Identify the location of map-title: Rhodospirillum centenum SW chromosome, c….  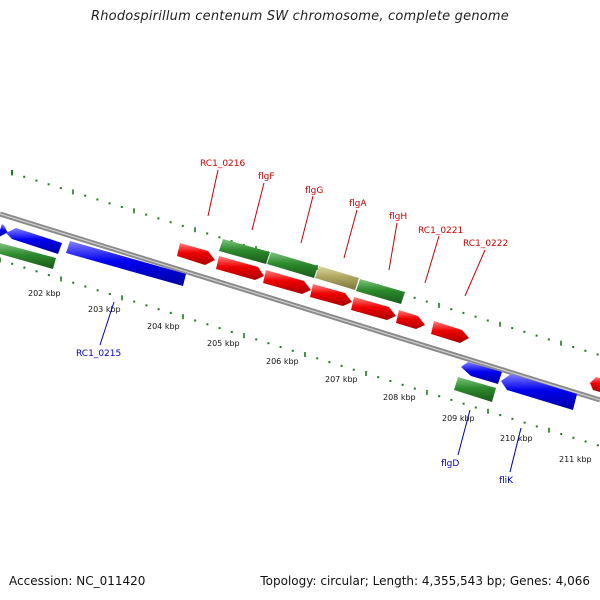
(300, 16).